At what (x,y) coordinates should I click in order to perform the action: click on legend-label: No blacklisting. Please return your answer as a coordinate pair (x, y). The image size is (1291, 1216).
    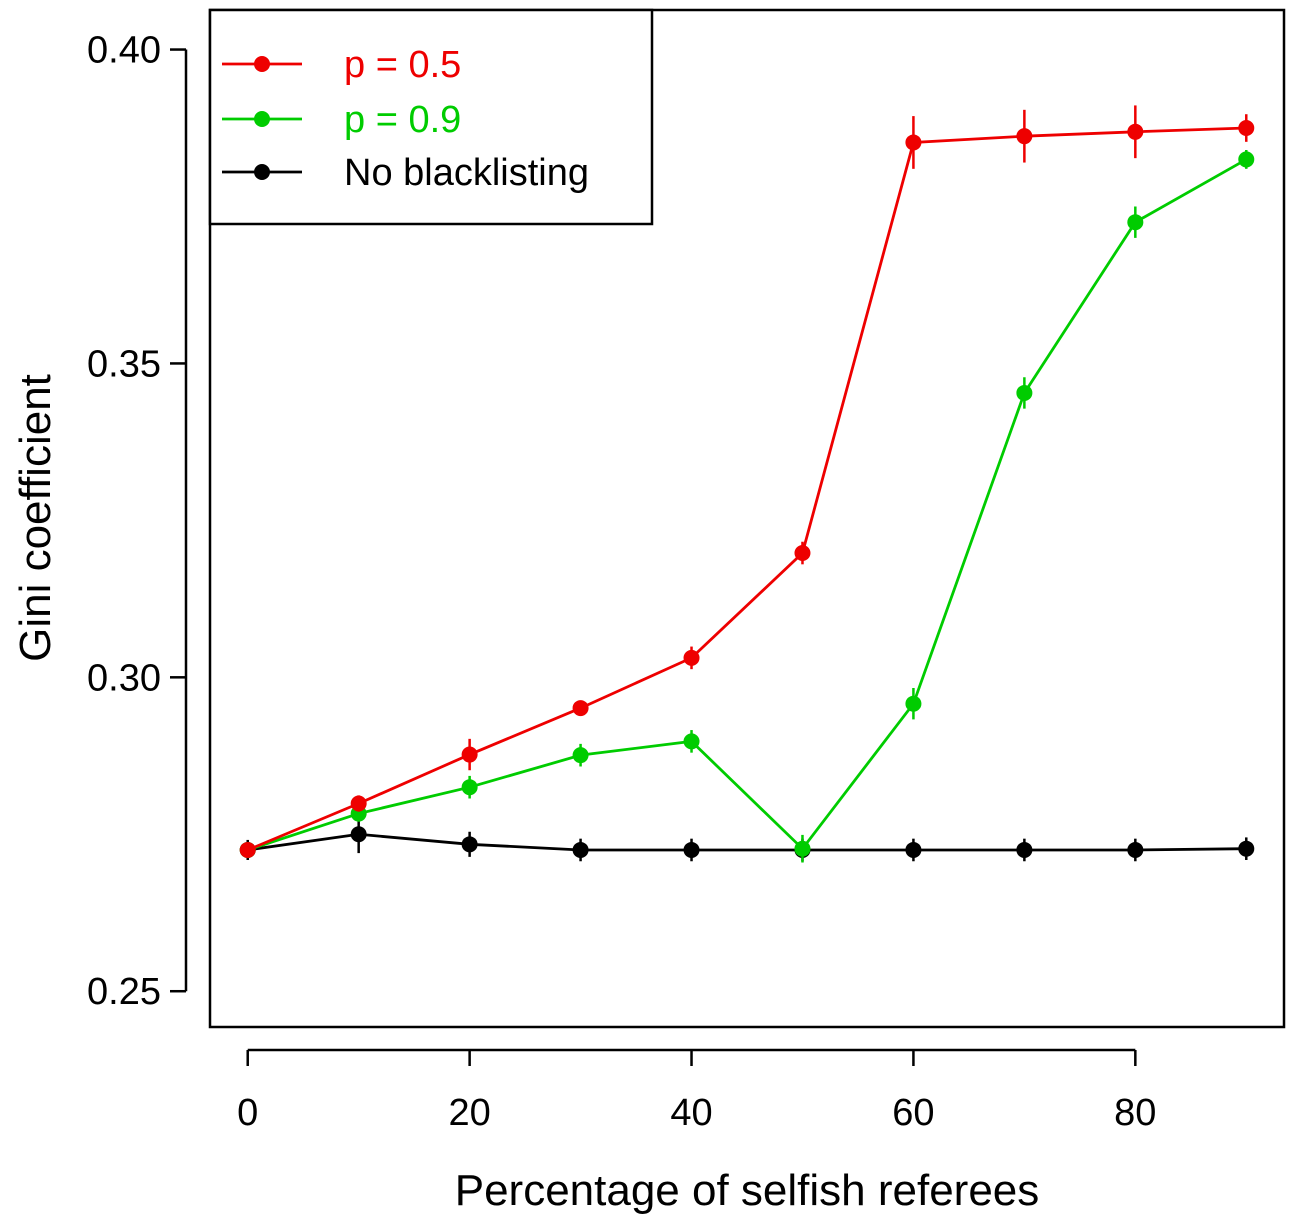
    Looking at the image, I should click on (466, 173).